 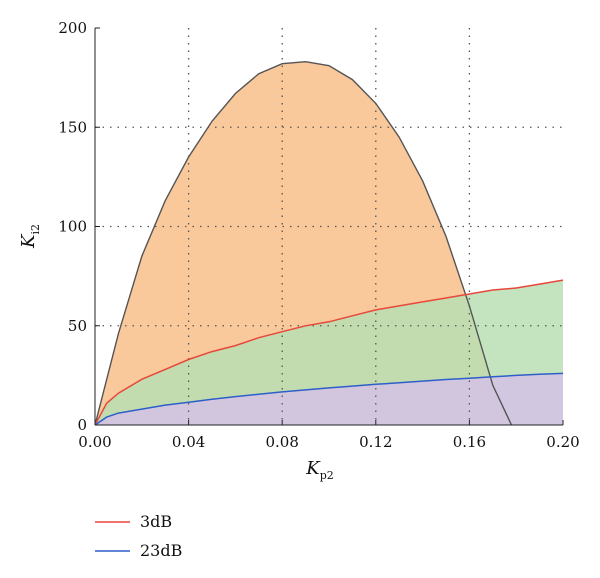 What do you see at coordinates (156, 521) in the screenshot?
I see `legend-label-3db: 3dB` at bounding box center [156, 521].